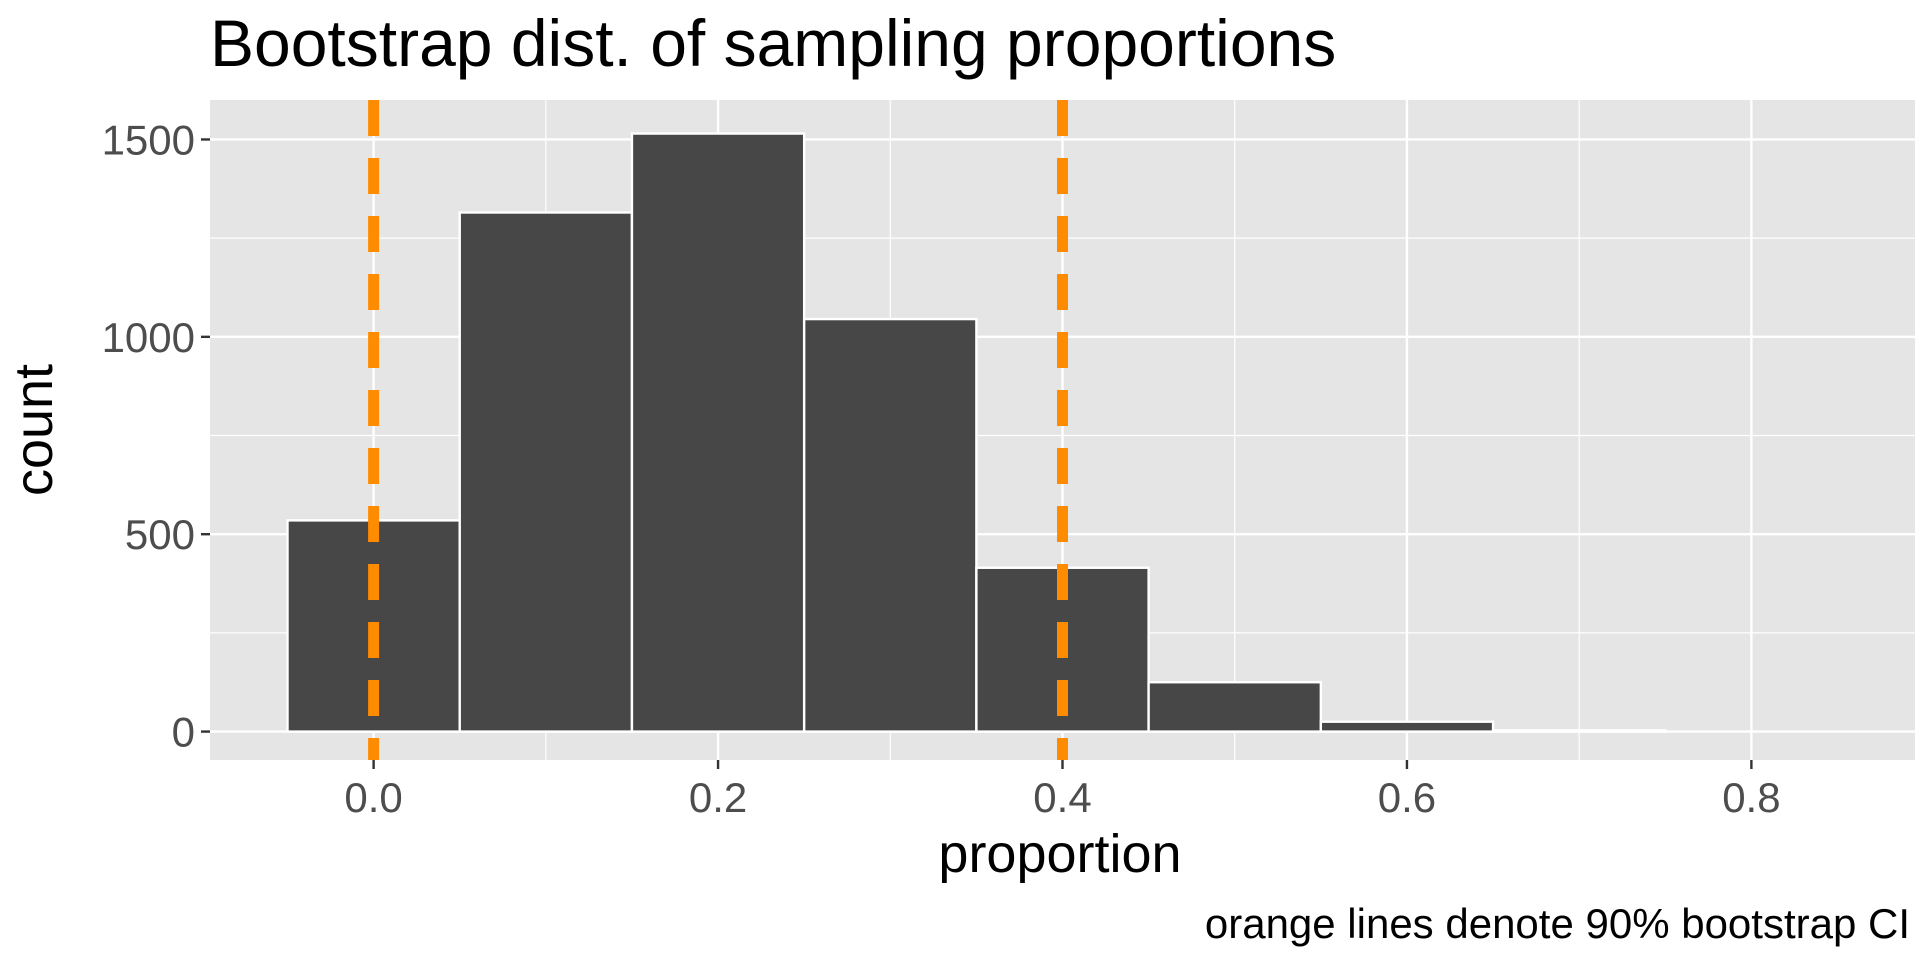  I want to click on x-axis: 0.0 0.2 0.4 0.6 0.8, so click(1062, 790).